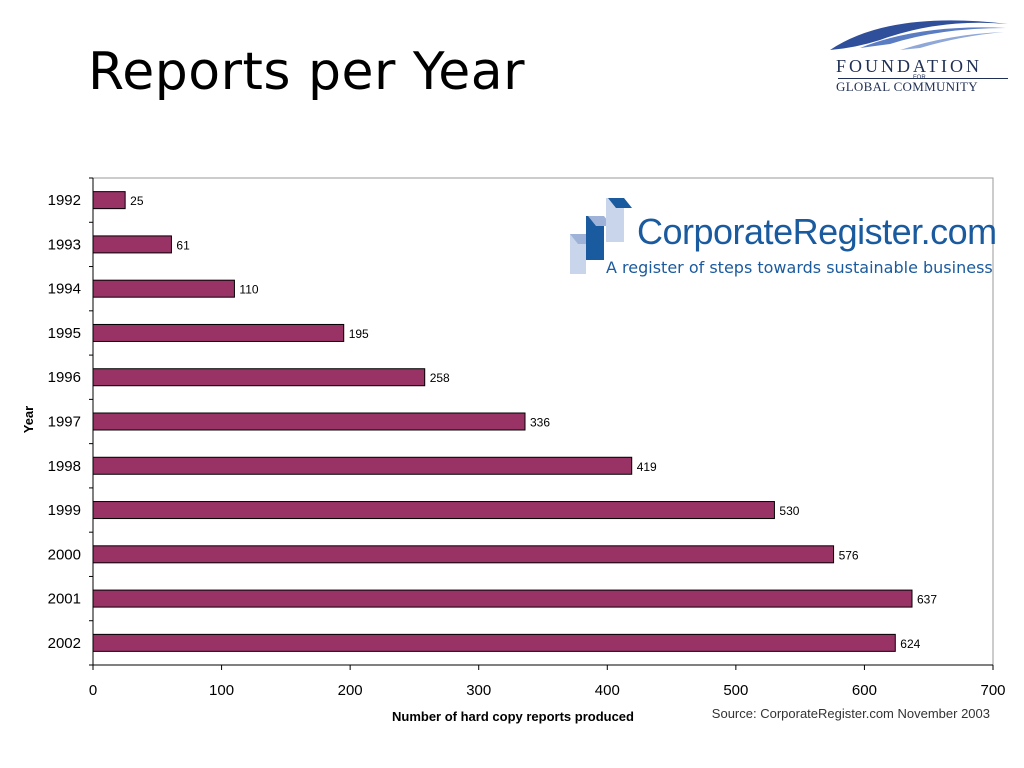 The image size is (1024, 768). What do you see at coordinates (64, 554) in the screenshot?
I see `y-tick-label: 2000` at bounding box center [64, 554].